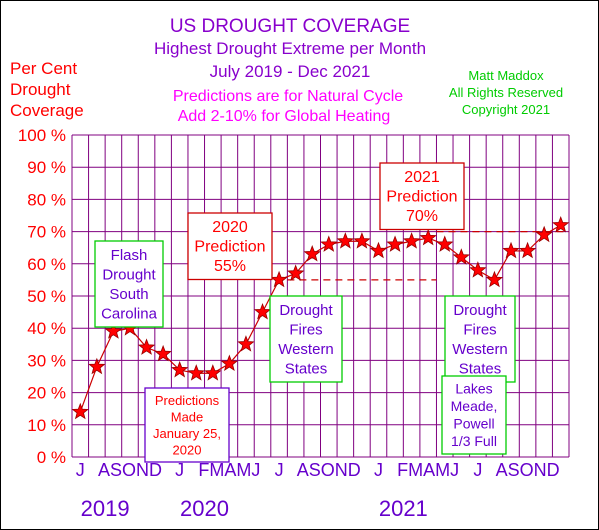 The width and height of the screenshot is (599, 530). What do you see at coordinates (473, 389) in the screenshot?
I see `lakes-meade-annotation-text: Lakes` at bounding box center [473, 389].